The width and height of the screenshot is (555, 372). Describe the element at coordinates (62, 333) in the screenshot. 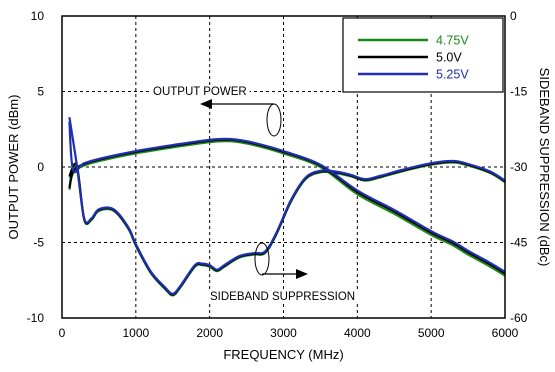

I see `x-tick-label: 0` at that location.